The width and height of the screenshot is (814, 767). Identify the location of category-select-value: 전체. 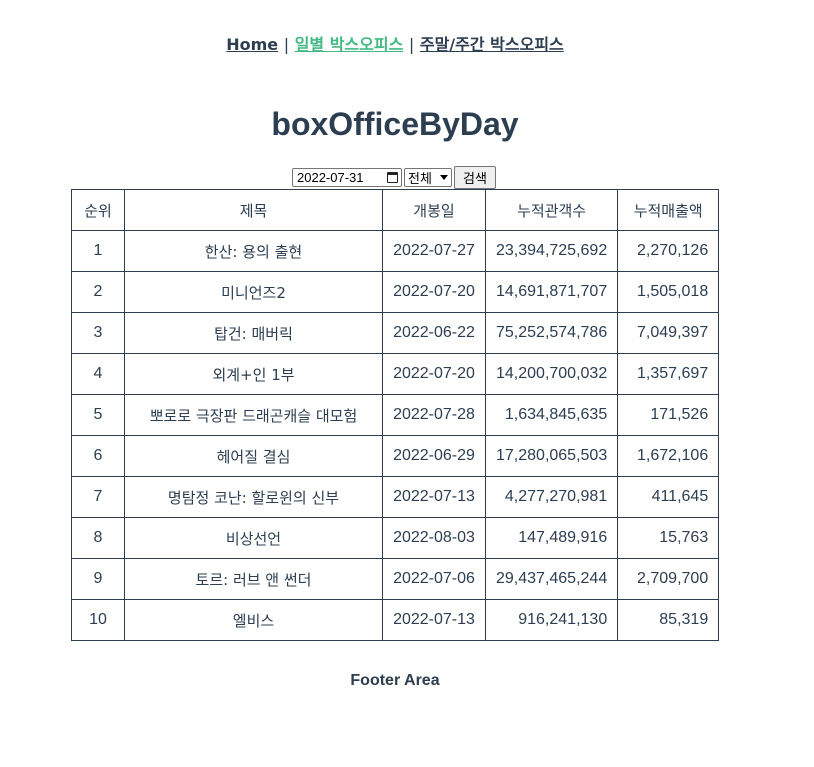
(420, 179).